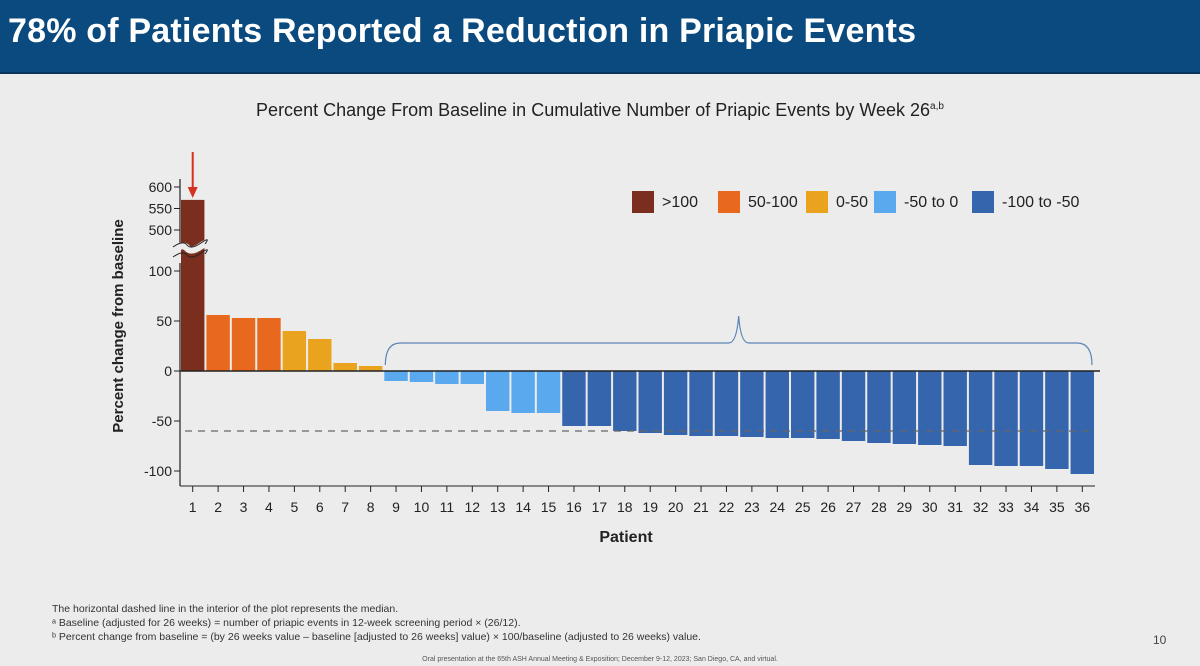  What do you see at coordinates (879, 507) in the screenshot?
I see `x-tick-label: 28` at bounding box center [879, 507].